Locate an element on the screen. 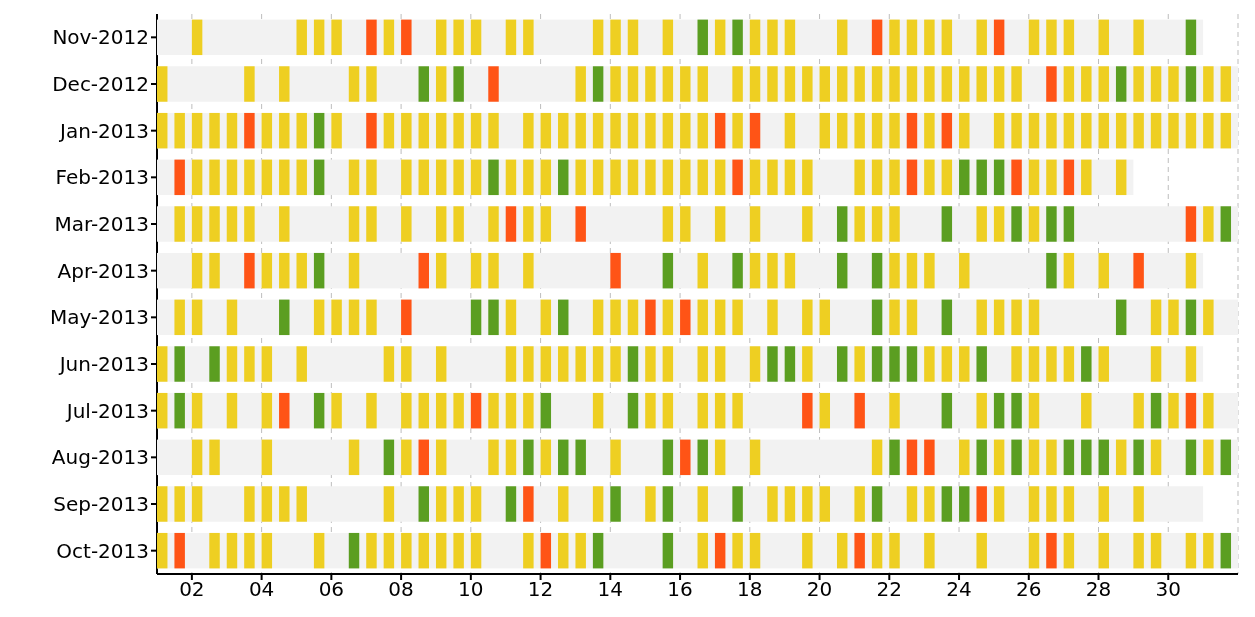 The width and height of the screenshot is (1255, 617). x-tick-label: 16 is located at coordinates (680, 589).